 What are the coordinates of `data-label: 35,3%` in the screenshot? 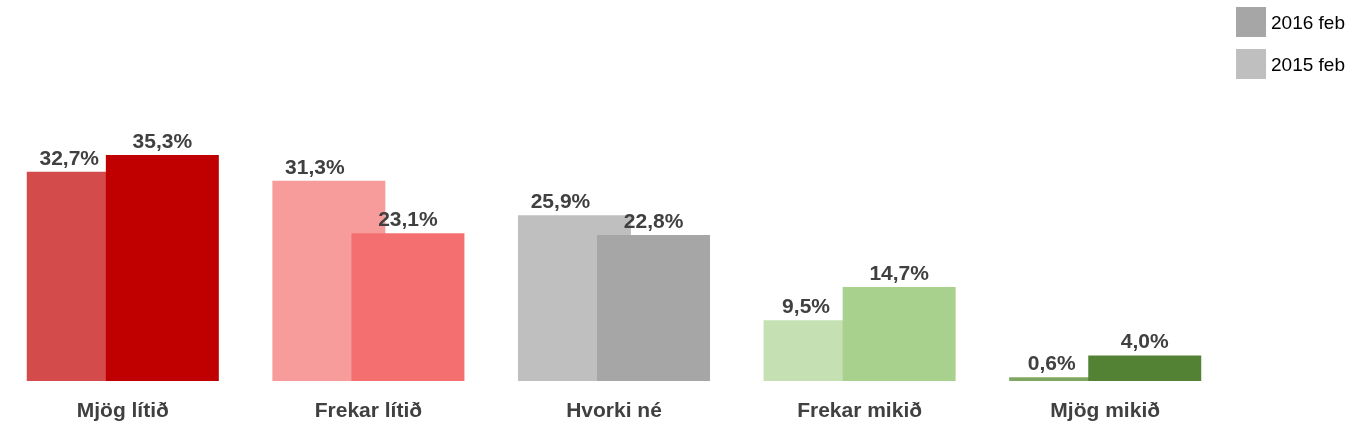 It's located at (162, 141).